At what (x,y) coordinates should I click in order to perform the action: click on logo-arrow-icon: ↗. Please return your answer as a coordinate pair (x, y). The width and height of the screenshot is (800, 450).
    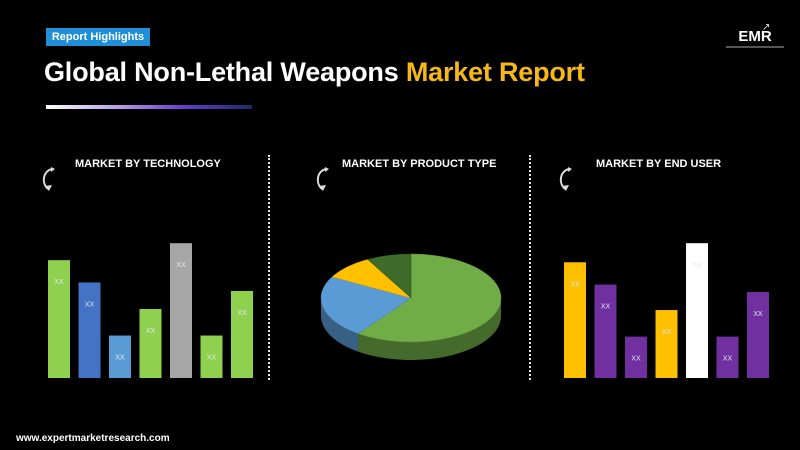
    Looking at the image, I should click on (766, 27).